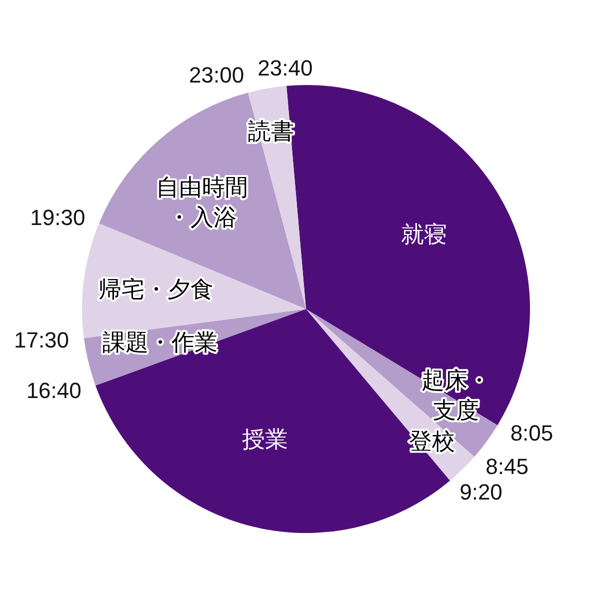 The image size is (600, 600). What do you see at coordinates (216, 75) in the screenshot?
I see `text: 23:00` at bounding box center [216, 75].